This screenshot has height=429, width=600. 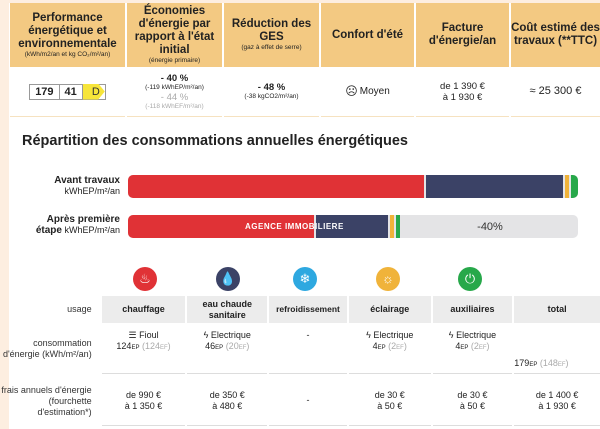 What do you see at coordinates (458, 346) in the screenshot?
I see `ep: 4` at bounding box center [458, 346].